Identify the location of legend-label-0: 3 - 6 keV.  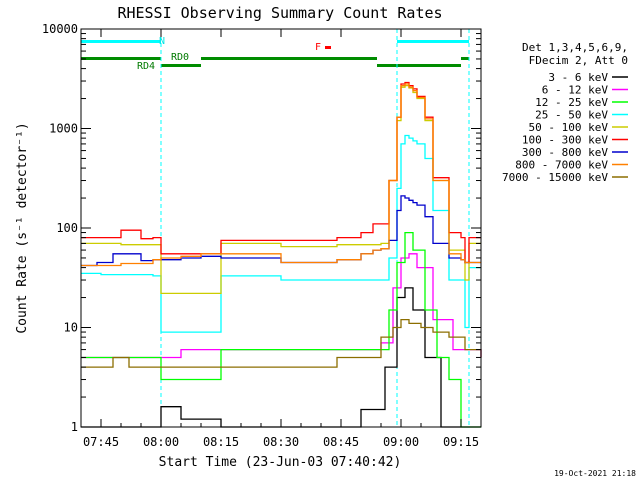
(578, 77).